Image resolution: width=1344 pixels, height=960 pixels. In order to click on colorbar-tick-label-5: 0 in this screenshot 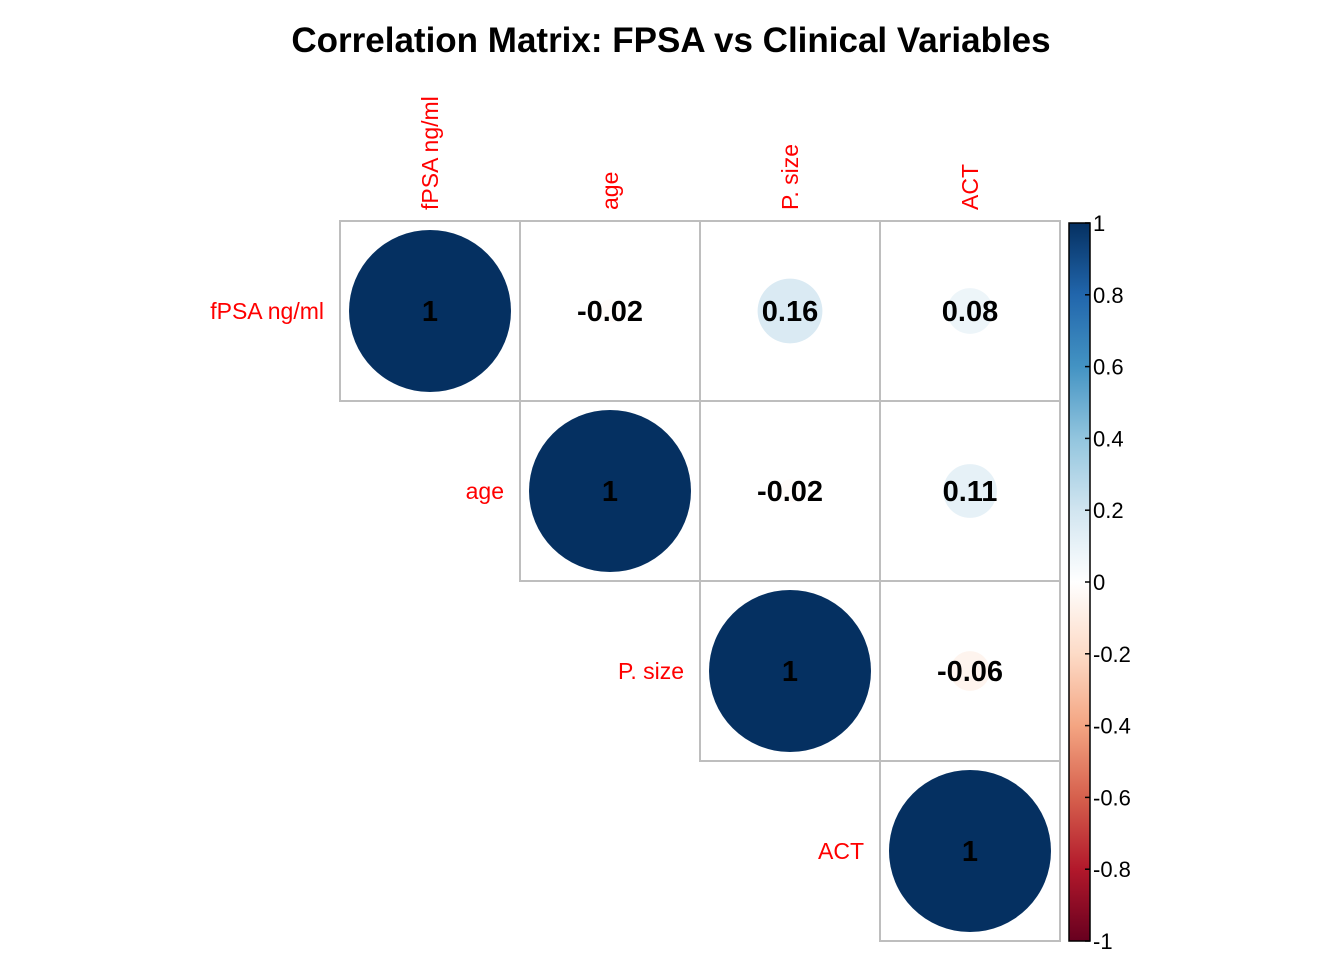, I will do `click(1099, 582)`.